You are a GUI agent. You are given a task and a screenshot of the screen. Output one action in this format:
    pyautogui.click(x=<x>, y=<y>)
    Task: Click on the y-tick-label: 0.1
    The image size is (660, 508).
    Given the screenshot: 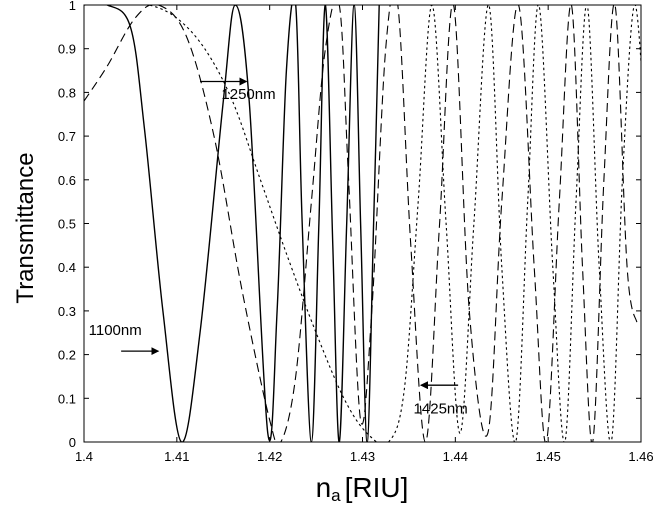 What is the action you would take?
    pyautogui.click(x=67, y=398)
    